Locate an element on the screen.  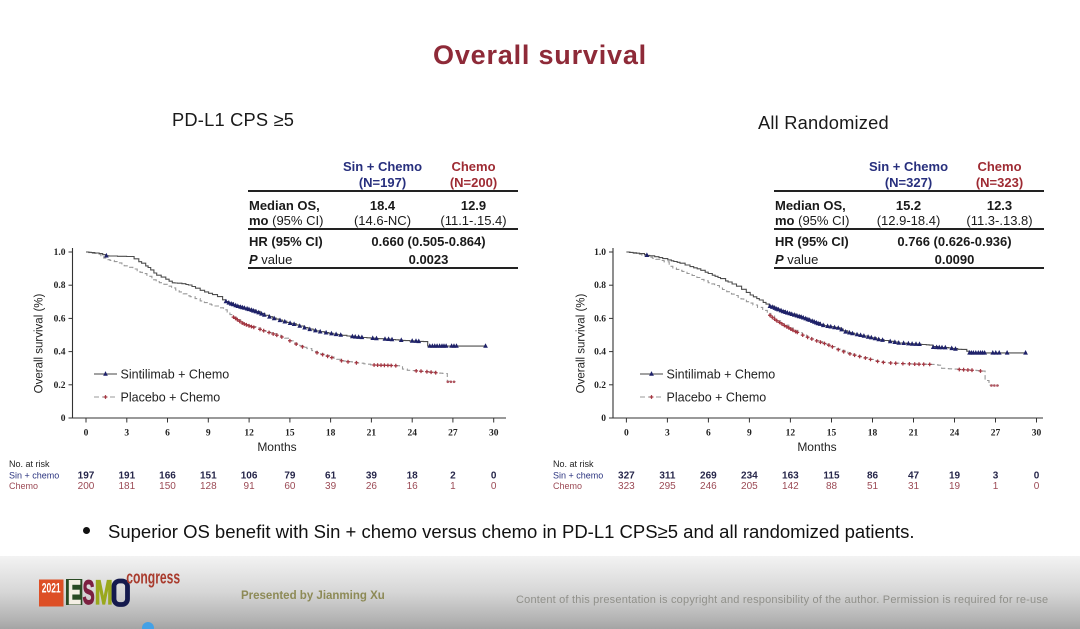
svg-text: 327 is located at coordinates (626, 476).